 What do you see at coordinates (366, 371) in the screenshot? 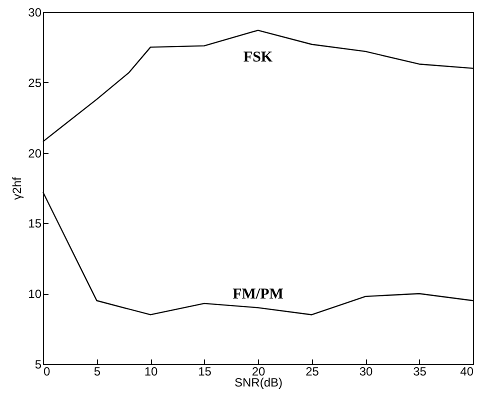
I see `x-tick-label: 30` at bounding box center [366, 371].